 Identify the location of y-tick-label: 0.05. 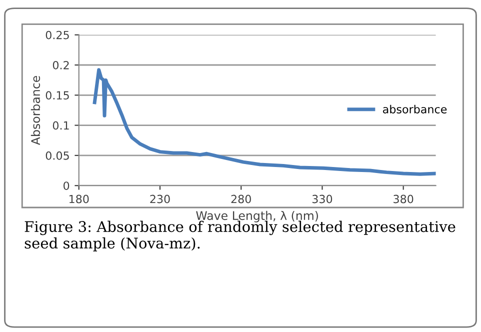
(57, 155).